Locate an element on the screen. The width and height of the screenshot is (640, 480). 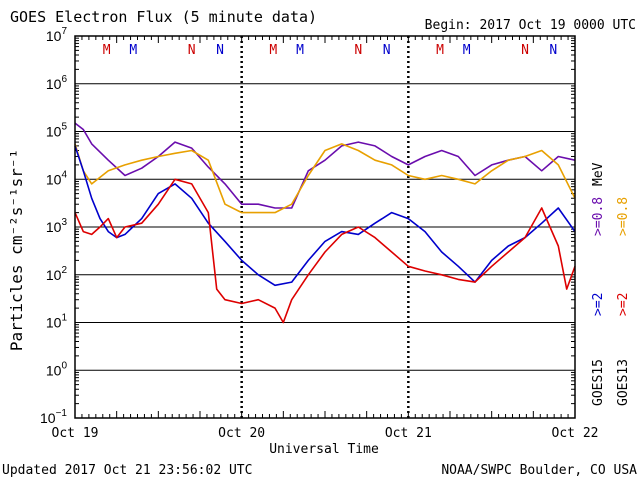
x-tick-label: Oct 22 is located at coordinates (575, 433).